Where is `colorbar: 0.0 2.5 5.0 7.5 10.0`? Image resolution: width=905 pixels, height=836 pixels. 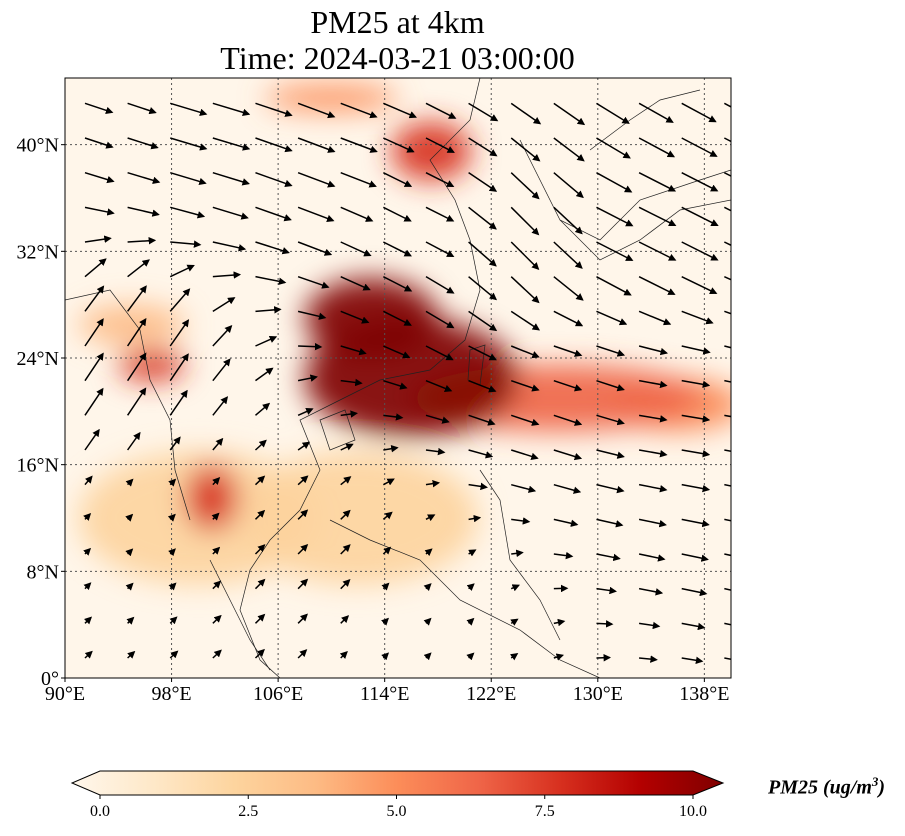
colorbar: 0.0 2.5 5.0 7.5 10.0 is located at coordinates (397, 795).